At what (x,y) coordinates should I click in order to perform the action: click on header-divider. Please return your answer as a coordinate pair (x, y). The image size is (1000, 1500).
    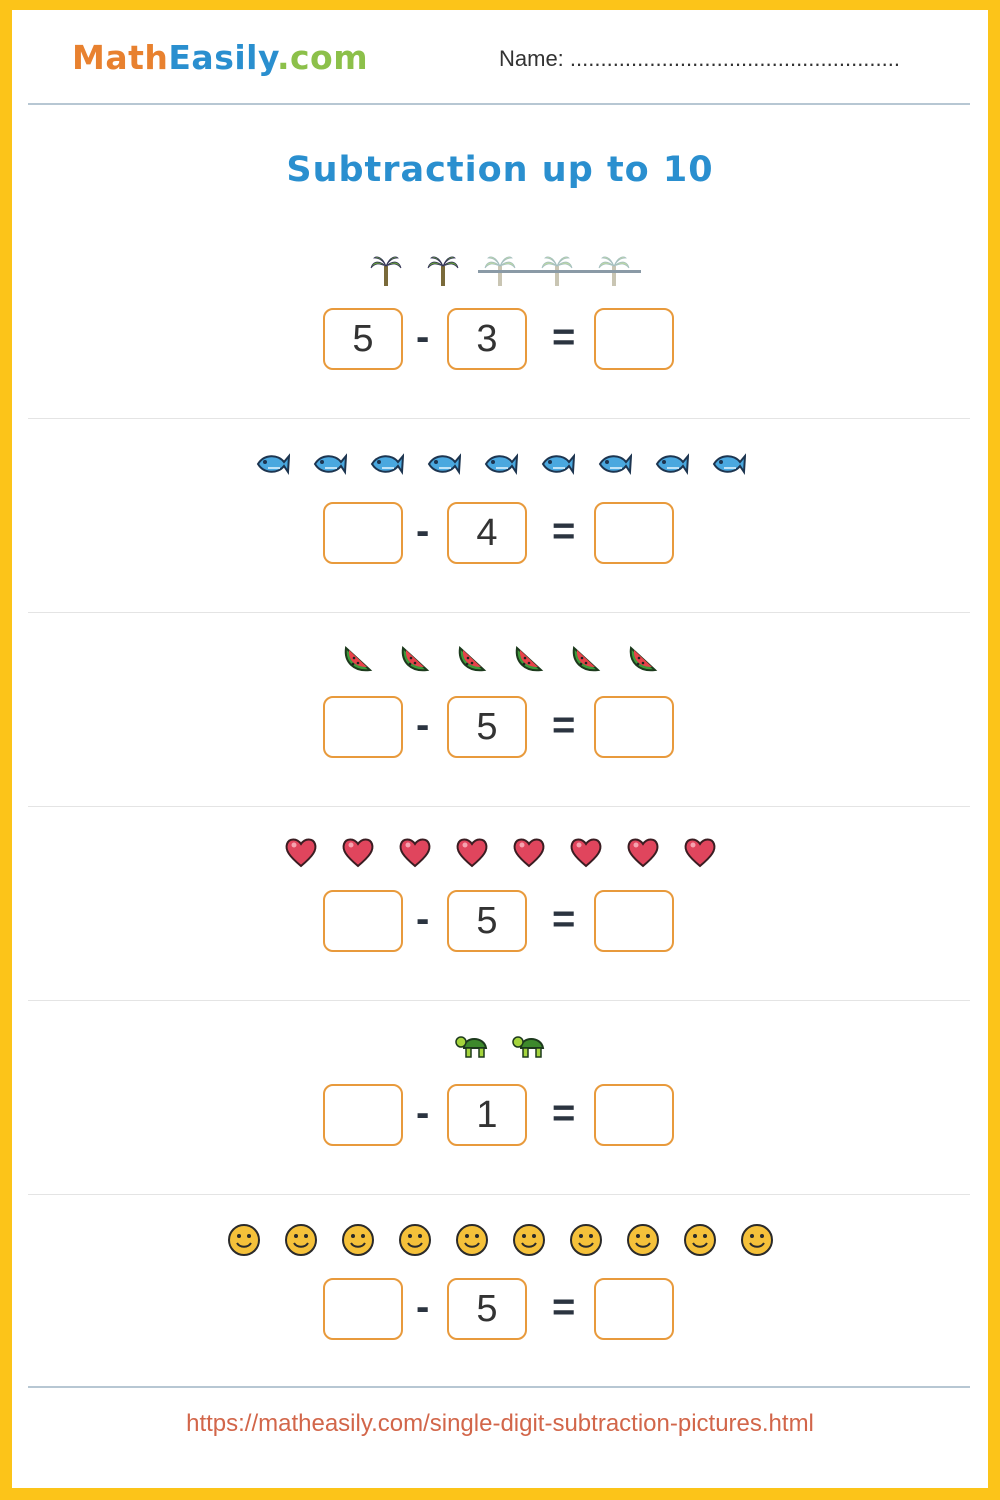
    Looking at the image, I should click on (499, 104).